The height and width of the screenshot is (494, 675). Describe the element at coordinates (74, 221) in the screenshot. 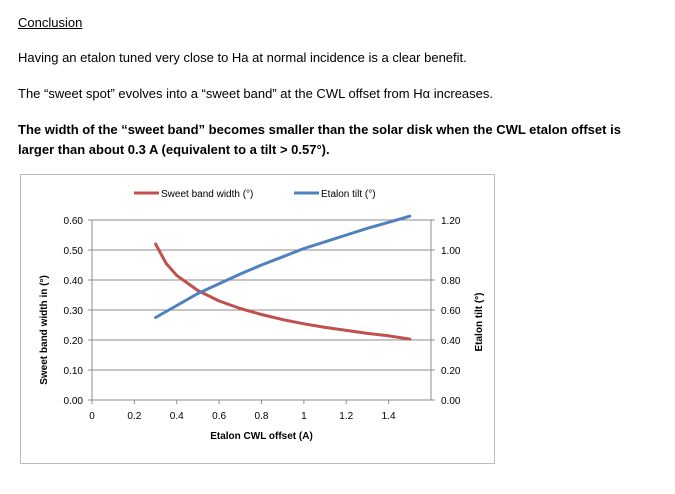

I see `y-tick-label: 0.60` at that location.